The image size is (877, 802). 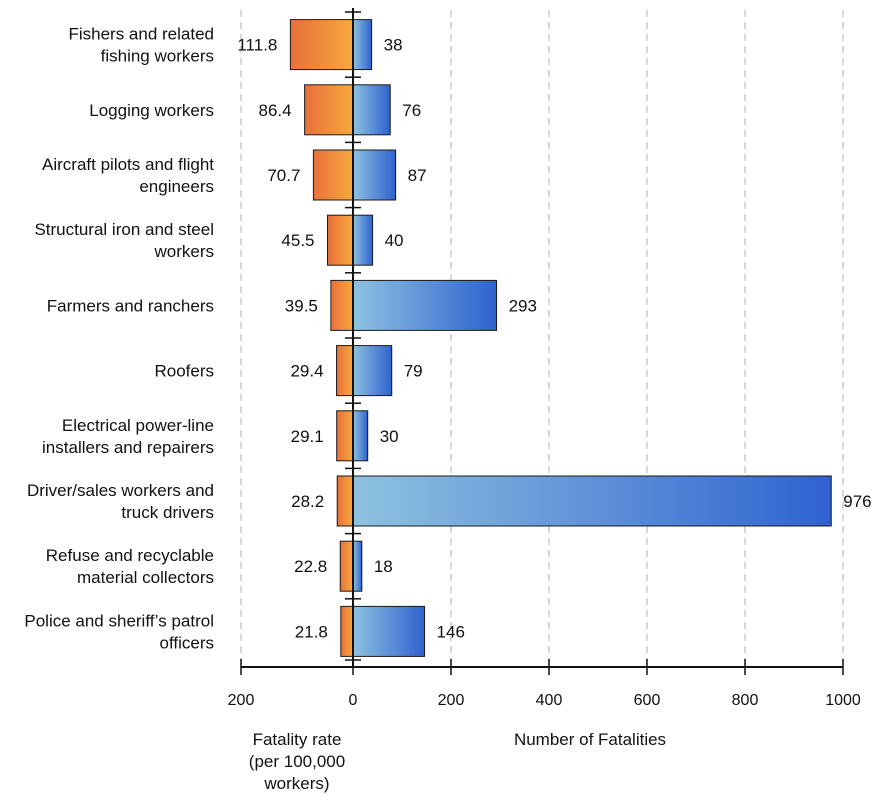 What do you see at coordinates (120, 490) in the screenshot?
I see `category-label: Driver/sales workers and` at bounding box center [120, 490].